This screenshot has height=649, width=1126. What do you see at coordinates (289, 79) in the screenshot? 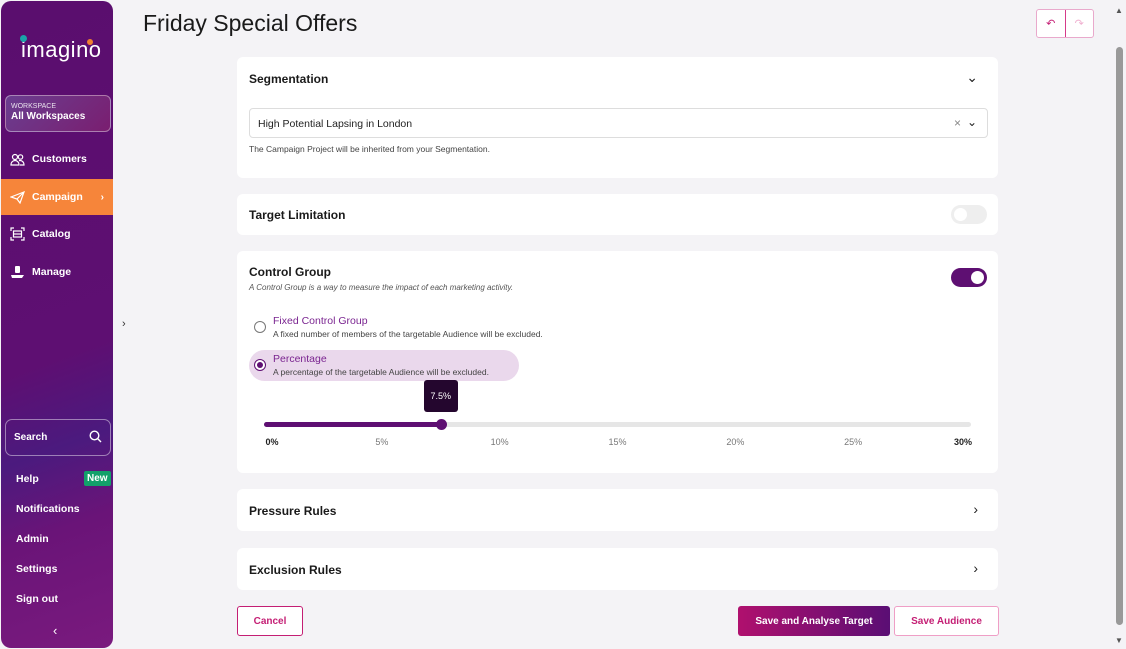
I see `segmentation-title: Segmentation` at bounding box center [289, 79].